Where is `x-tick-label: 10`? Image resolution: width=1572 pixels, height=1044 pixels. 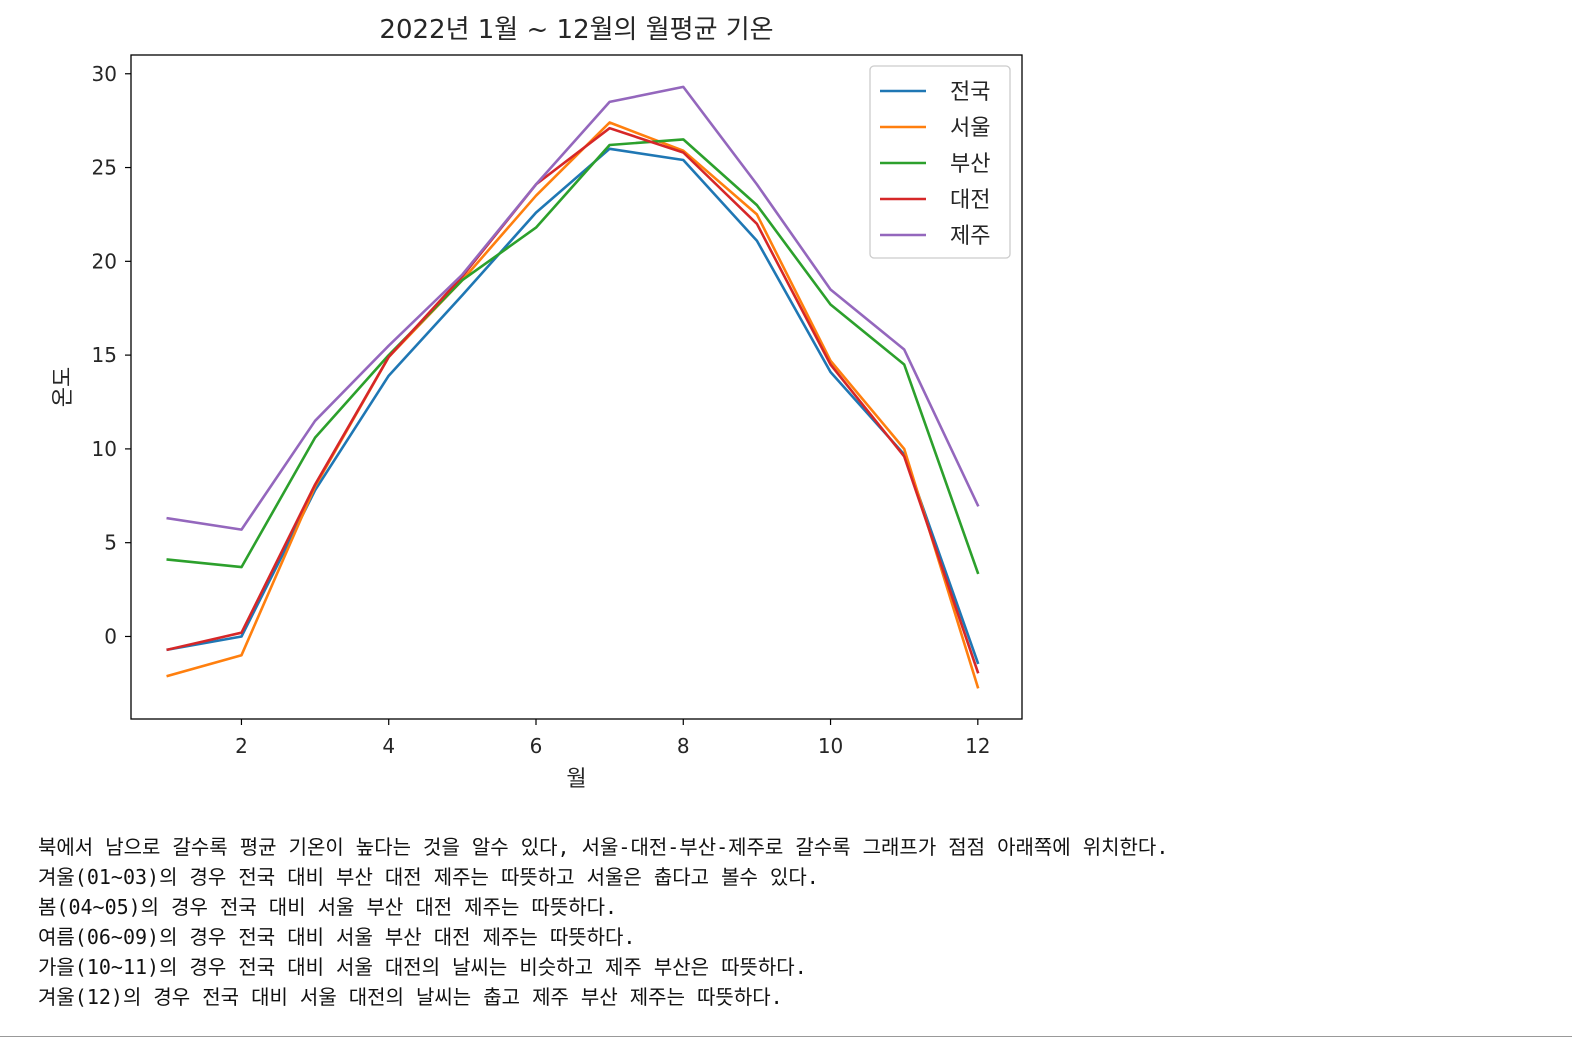 x-tick-label: 10 is located at coordinates (830, 746).